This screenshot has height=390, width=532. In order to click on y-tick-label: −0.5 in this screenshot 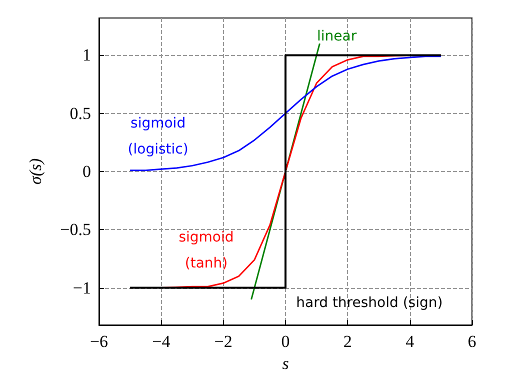, I will do `click(75, 230)`.